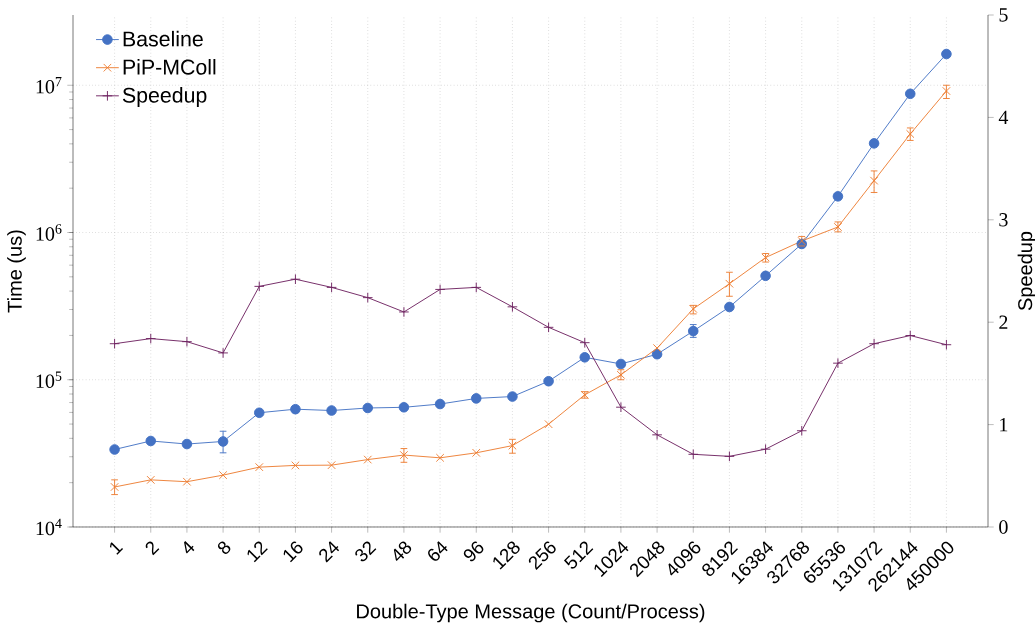 The height and width of the screenshot is (633, 1035). I want to click on legend-label: Baseline, so click(163, 38).